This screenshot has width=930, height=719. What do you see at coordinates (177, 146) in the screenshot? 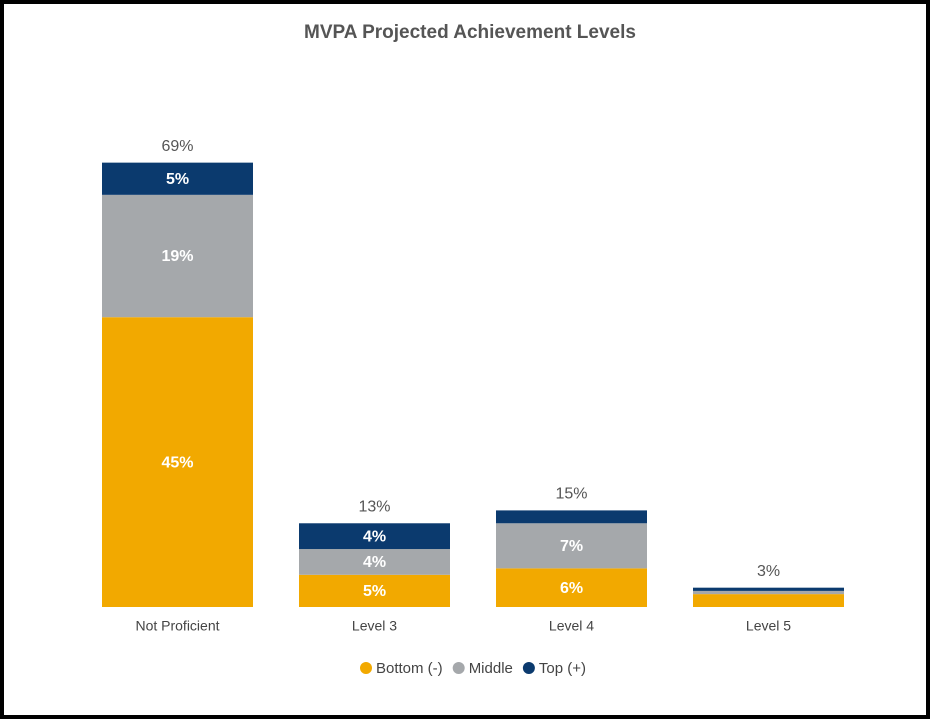
I see `total-label: 69%` at bounding box center [177, 146].